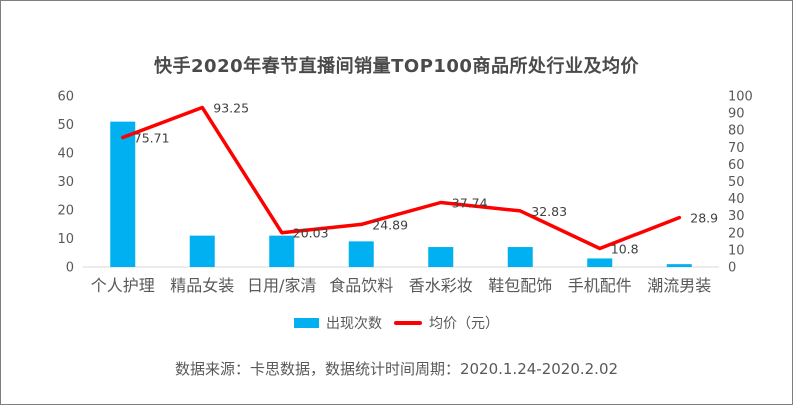  What do you see at coordinates (679, 265) in the screenshot?
I see `bar-潮流男装` at bounding box center [679, 265].